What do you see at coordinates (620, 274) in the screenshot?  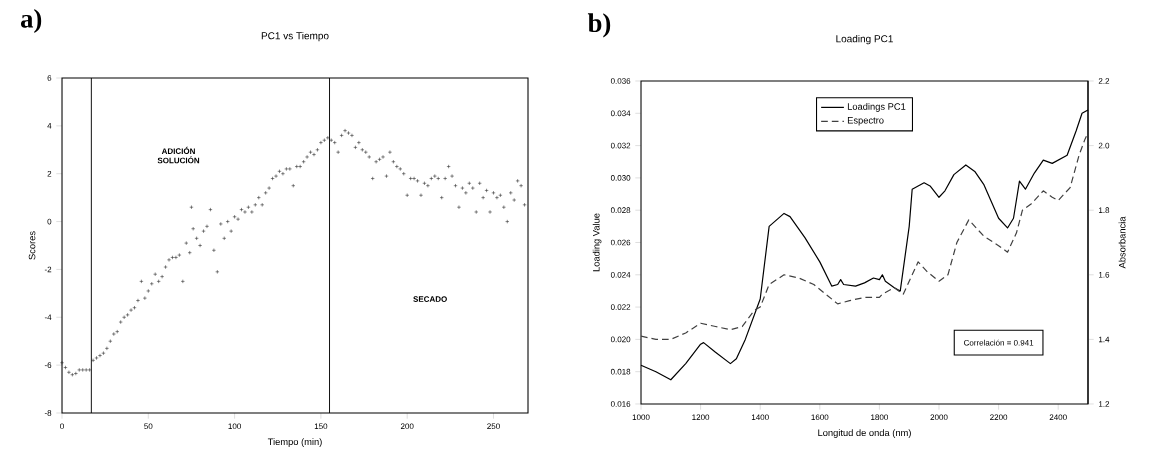 I see `y-tick-label: 0.024` at bounding box center [620, 274].